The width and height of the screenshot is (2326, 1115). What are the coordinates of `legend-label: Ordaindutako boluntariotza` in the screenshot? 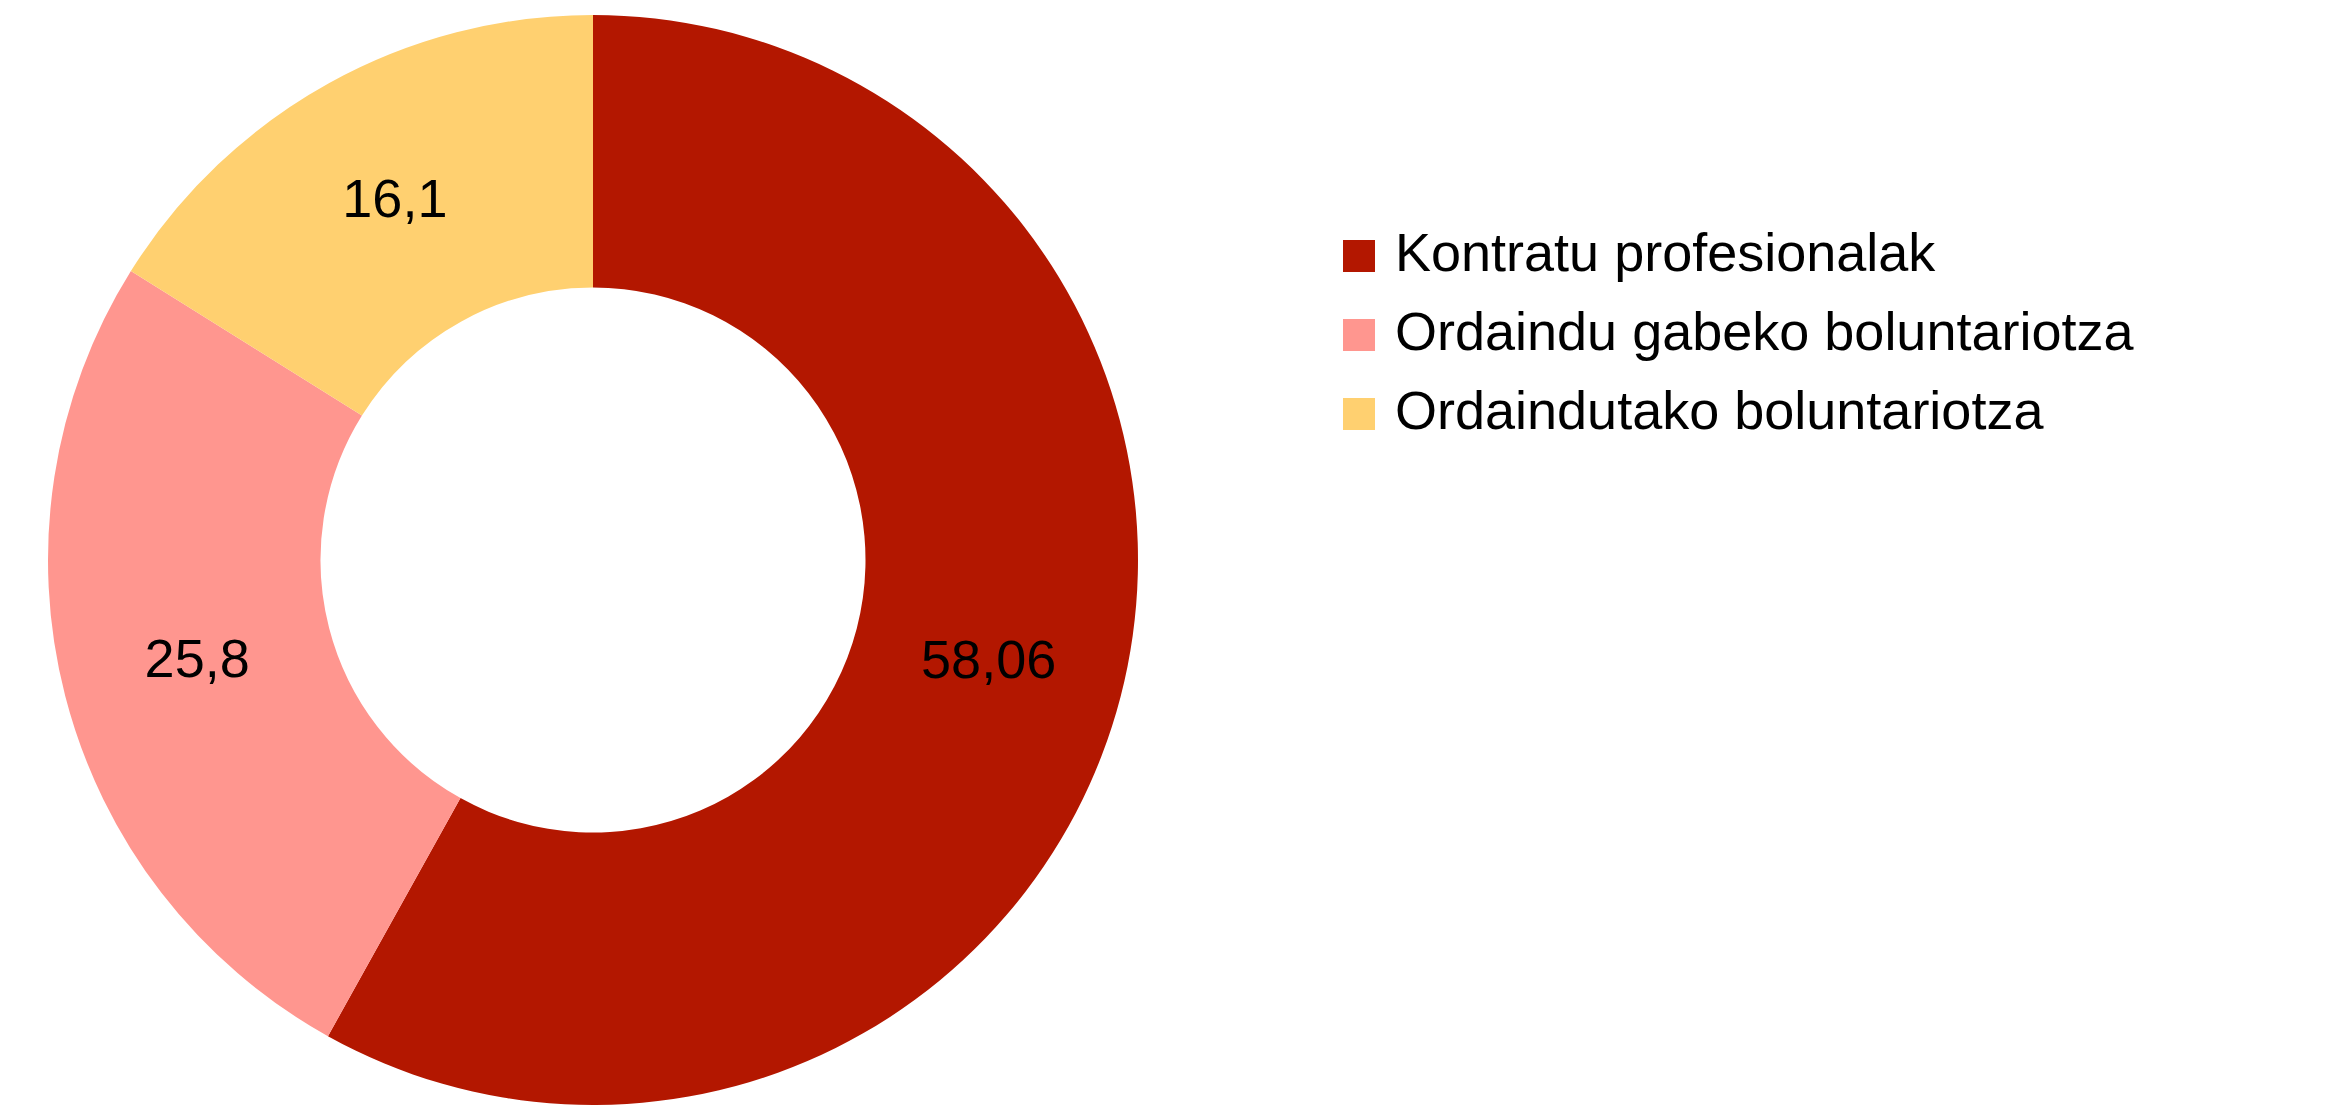 It's located at (1720, 409).